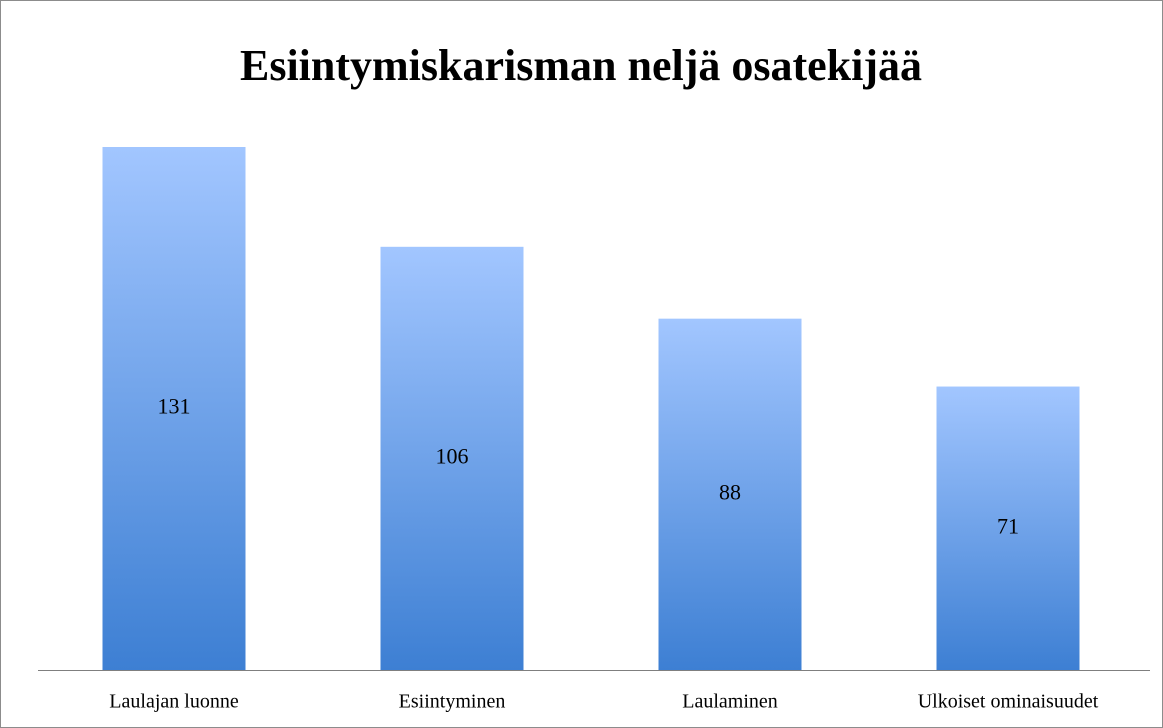 This screenshot has height=728, width=1163. I want to click on data-label: 131, so click(174, 406).